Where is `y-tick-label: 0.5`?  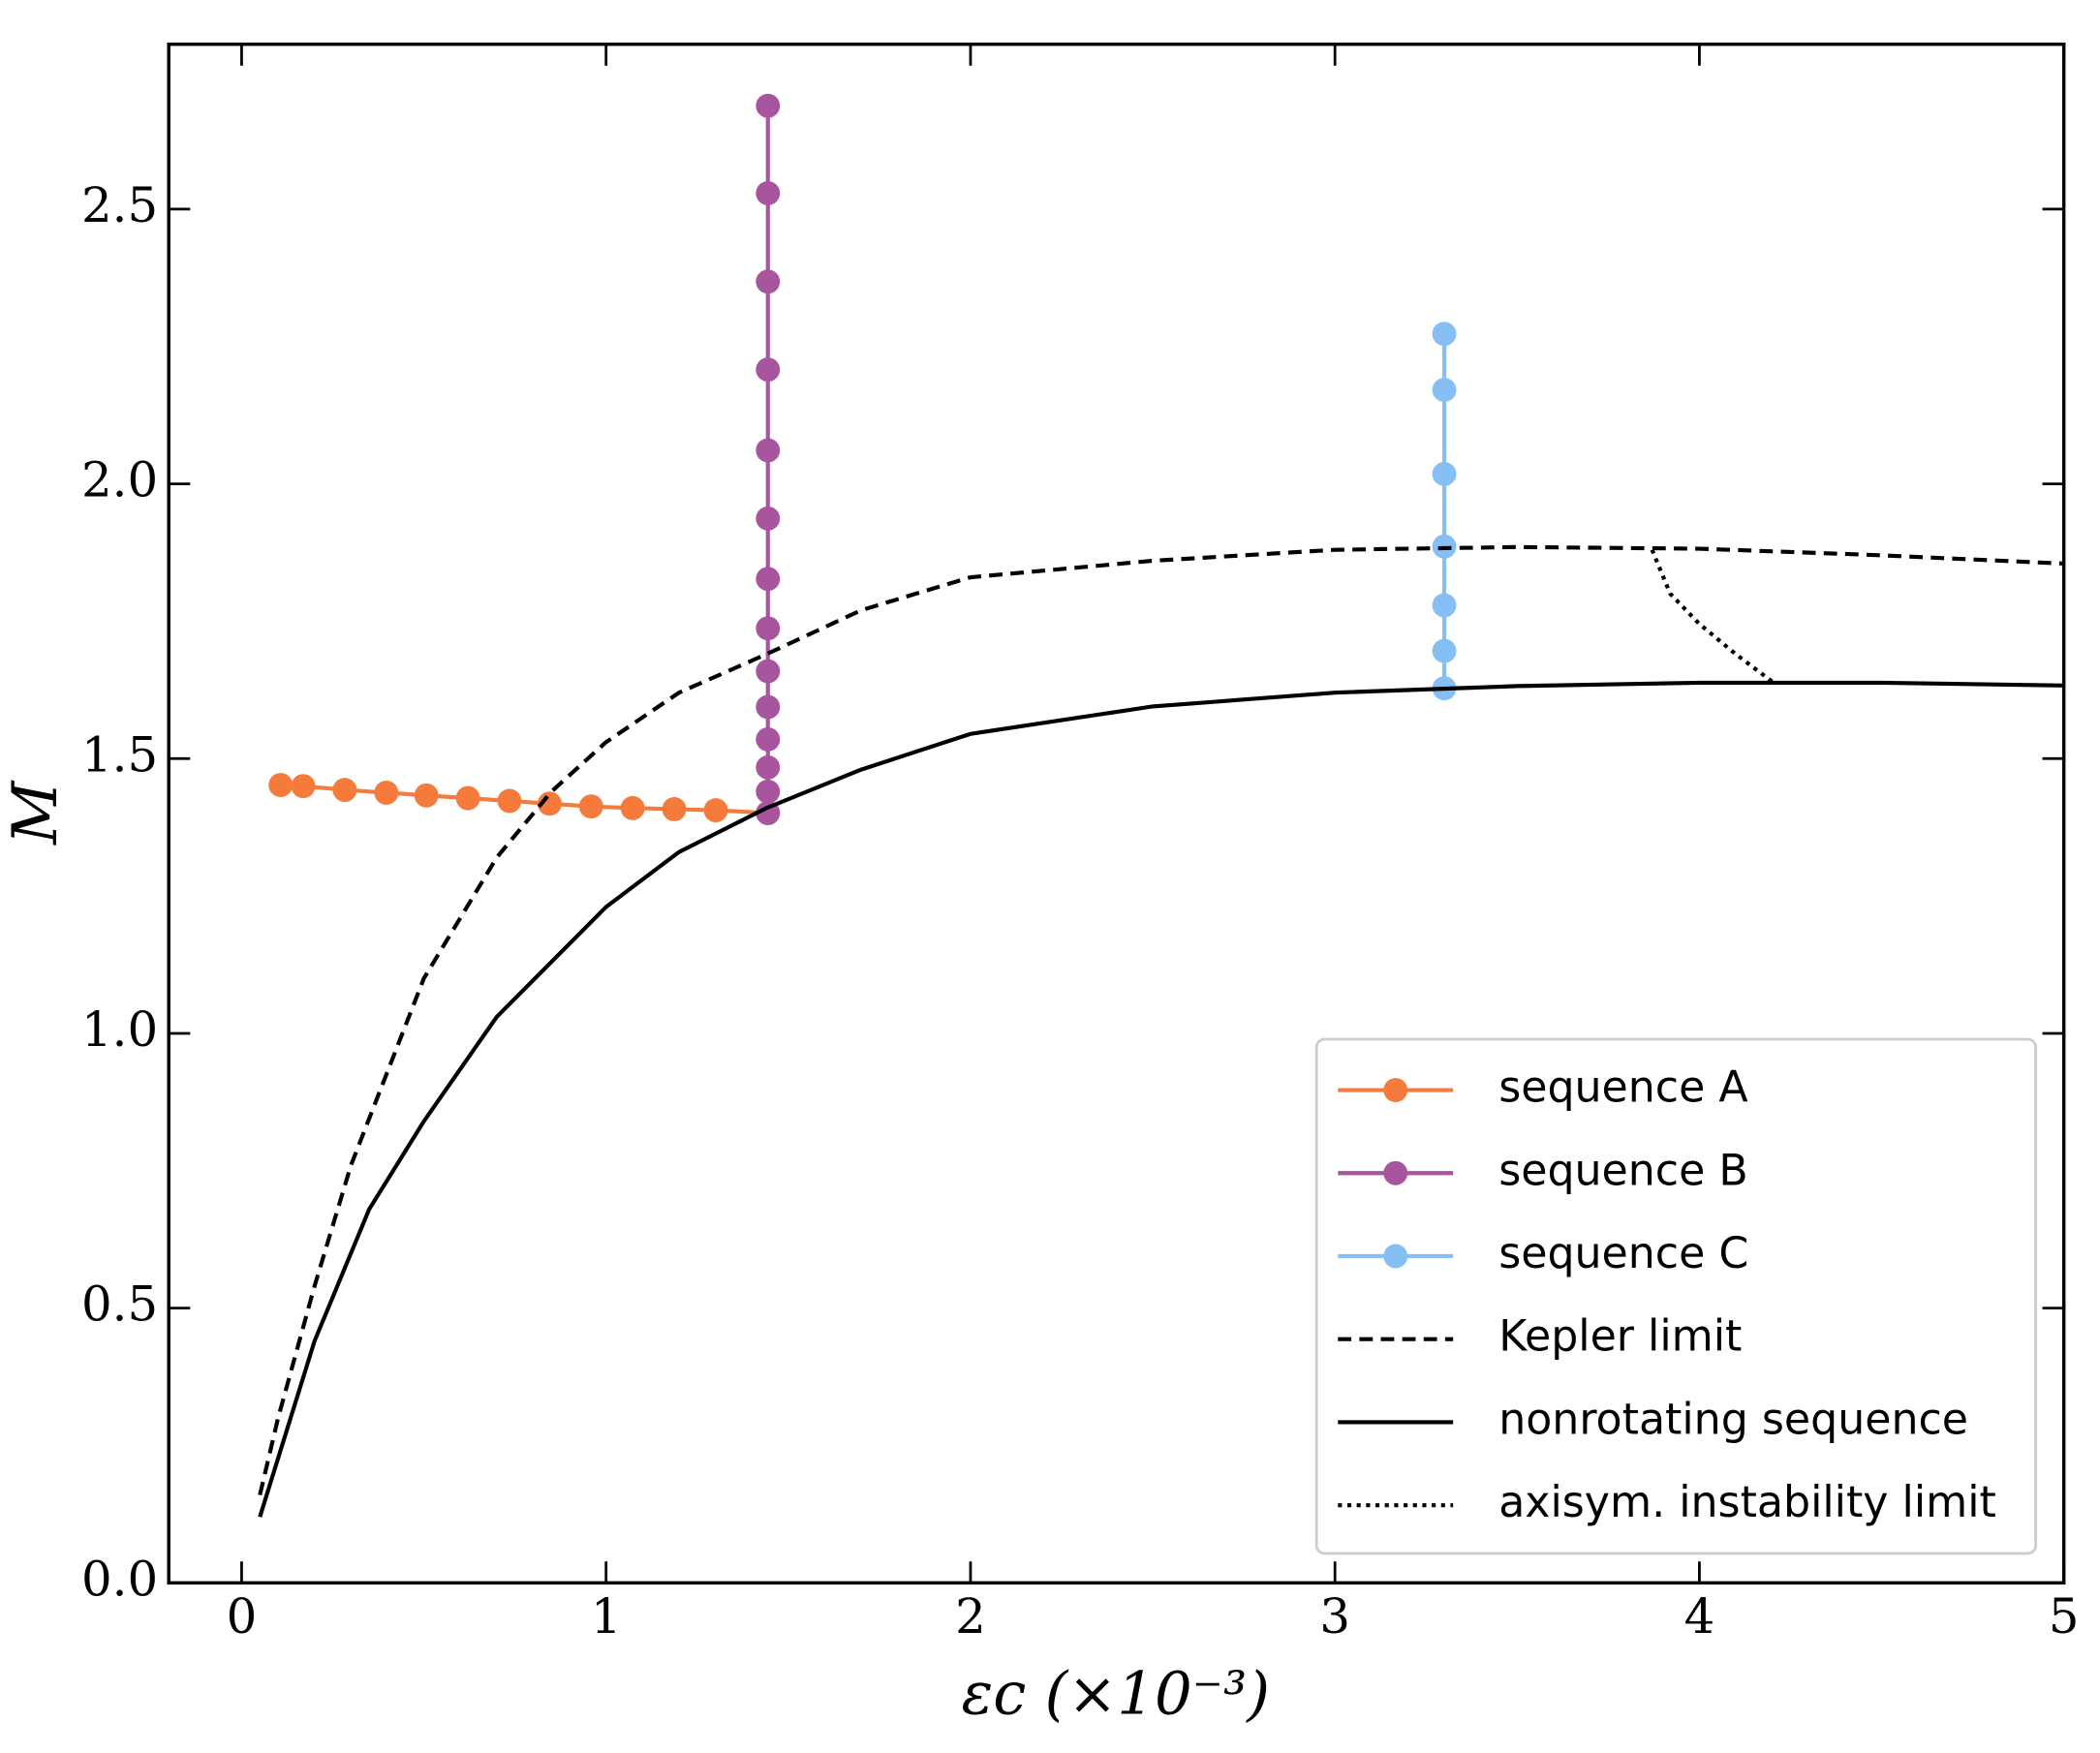 y-tick-label: 0.5 is located at coordinates (119, 1304).